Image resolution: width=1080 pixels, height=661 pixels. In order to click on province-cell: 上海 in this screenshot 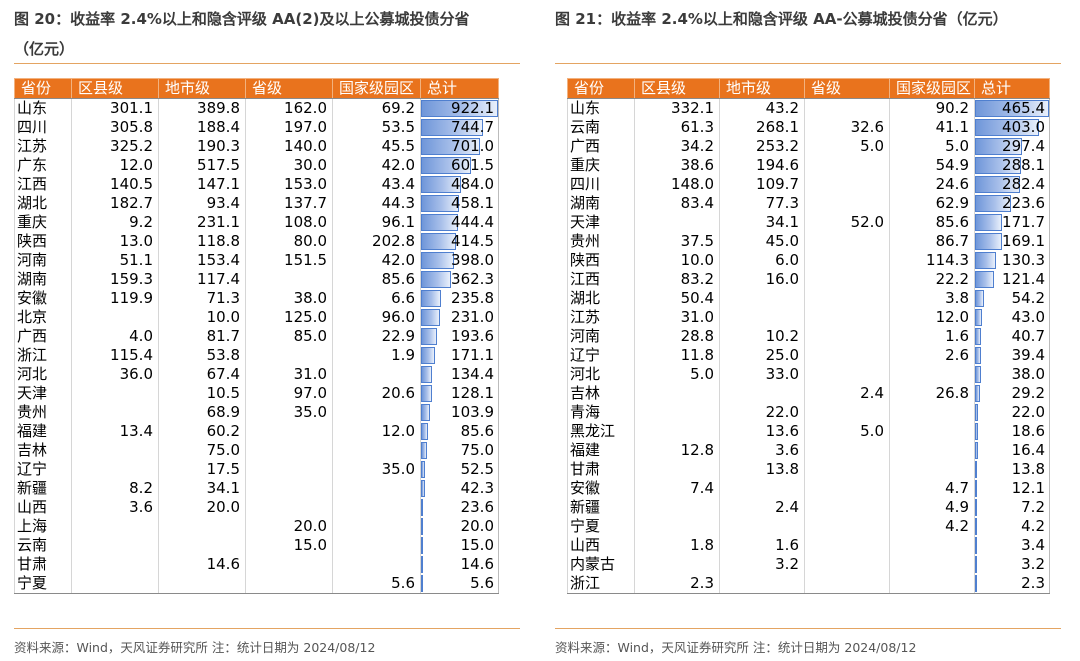, I will do `click(43, 526)`.